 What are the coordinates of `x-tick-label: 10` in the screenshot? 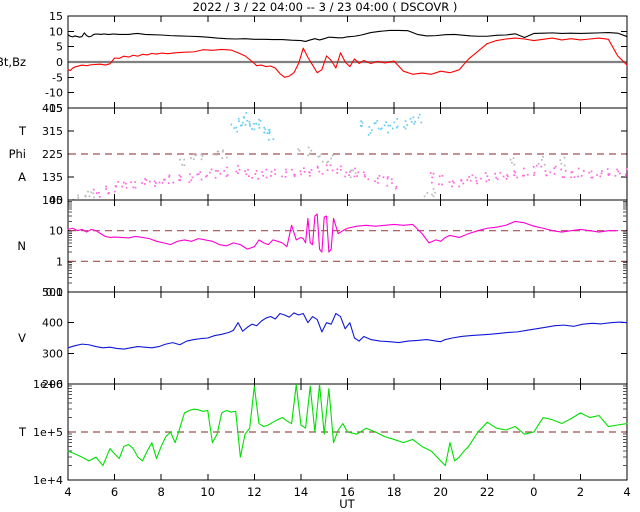 It's located at (207, 492).